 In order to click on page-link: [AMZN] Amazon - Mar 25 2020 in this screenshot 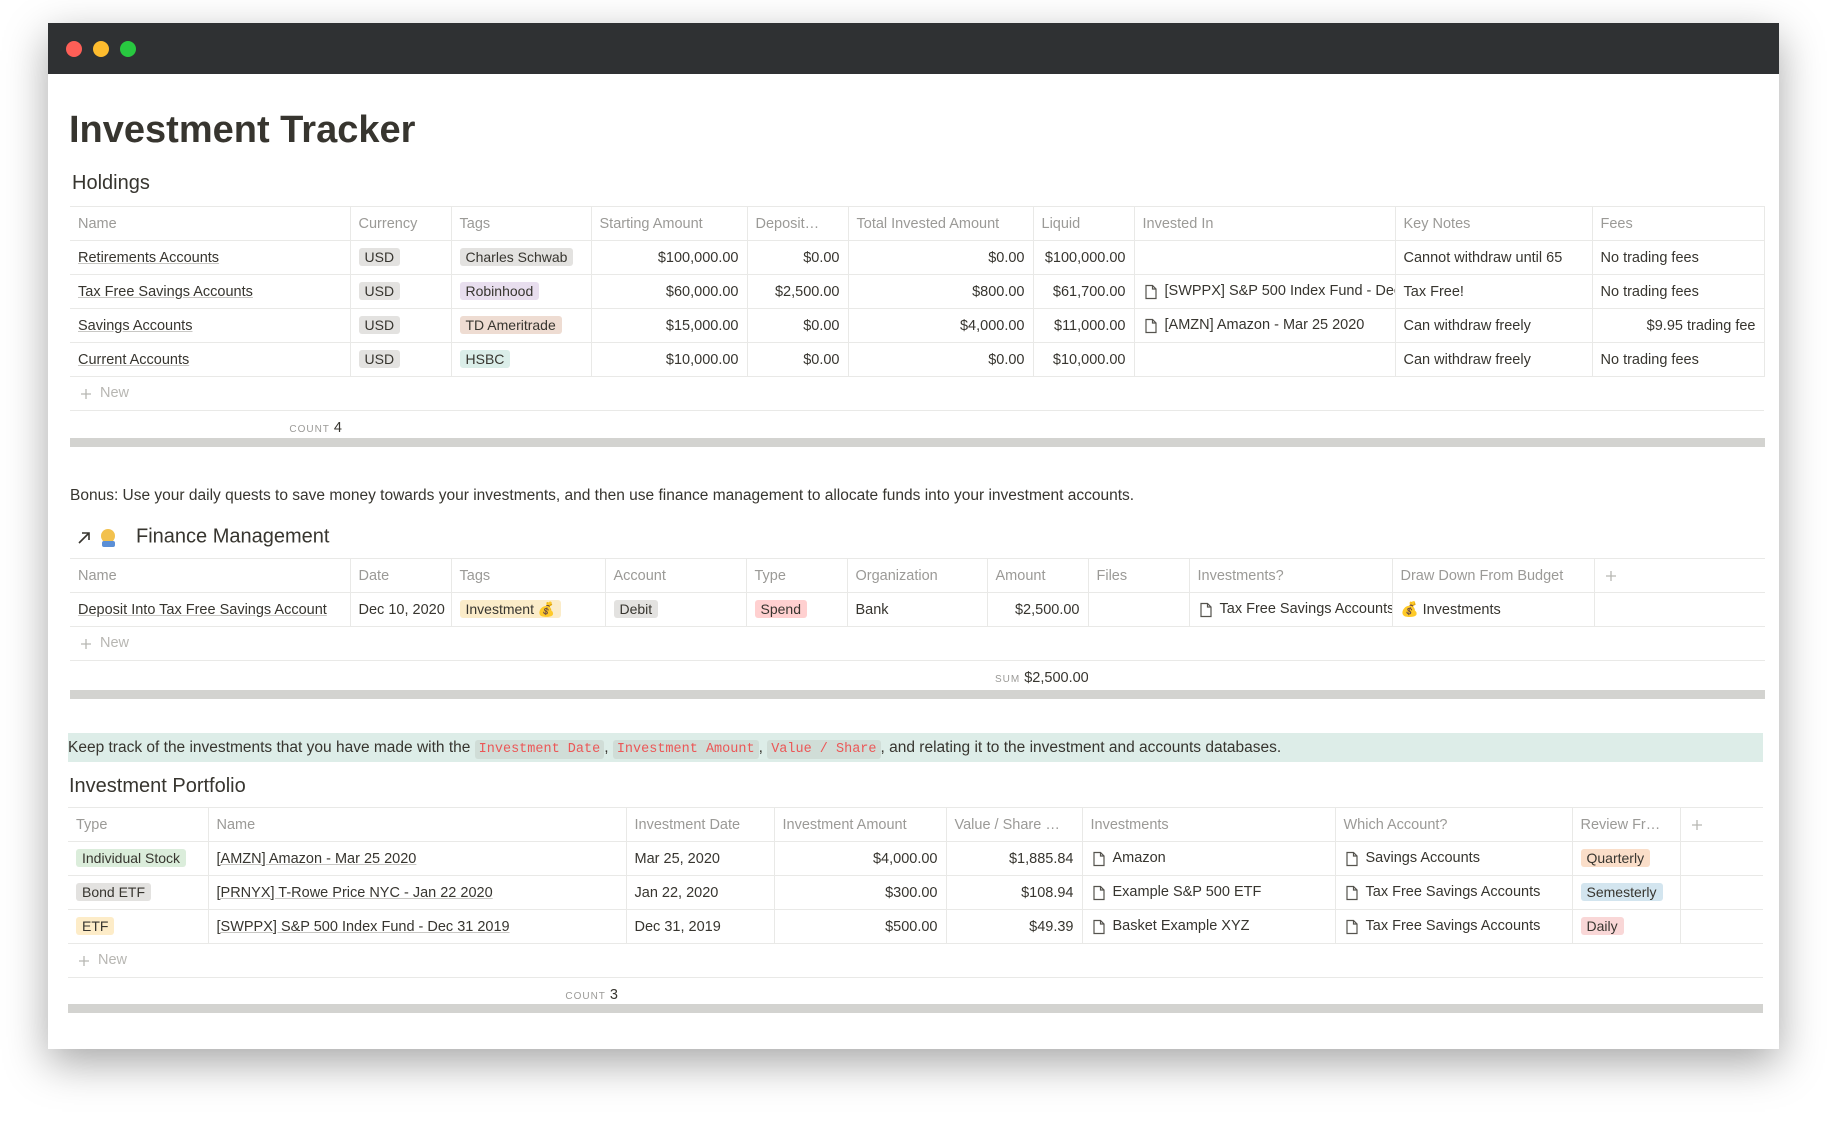, I will do `click(1264, 325)`.